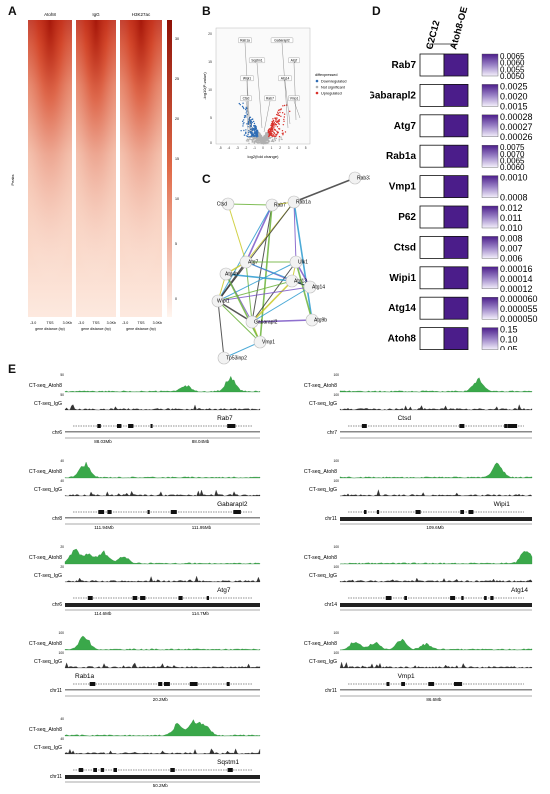 The width and height of the screenshot is (550, 794). I want to click on track-atg14: CT-seq_Atoh8 CT-seq_IgG 100 100 Atg14 chr14, so click(418, 578).